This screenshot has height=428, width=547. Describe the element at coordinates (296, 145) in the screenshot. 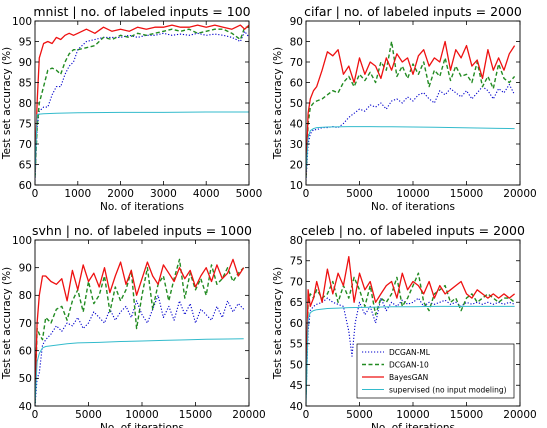

I see `y-tick-label: 30` at that location.